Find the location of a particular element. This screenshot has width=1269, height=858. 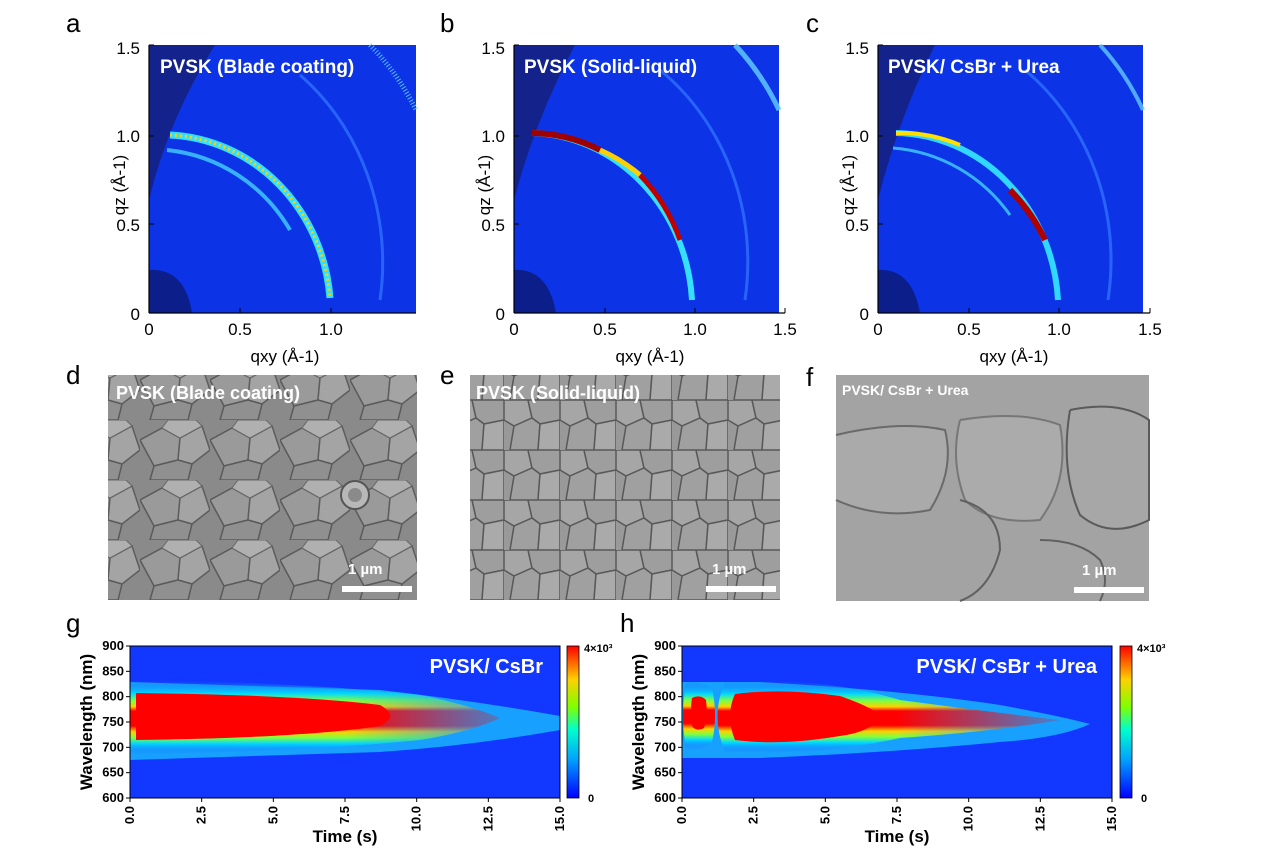

scale-bar-label-f: 1 µm is located at coordinates (1099, 570).